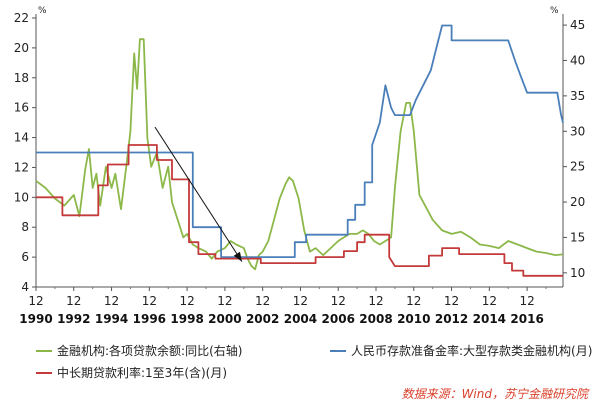  What do you see at coordinates (338, 319) in the screenshot?
I see `x-tick-year-label: 2006` at bounding box center [338, 319].